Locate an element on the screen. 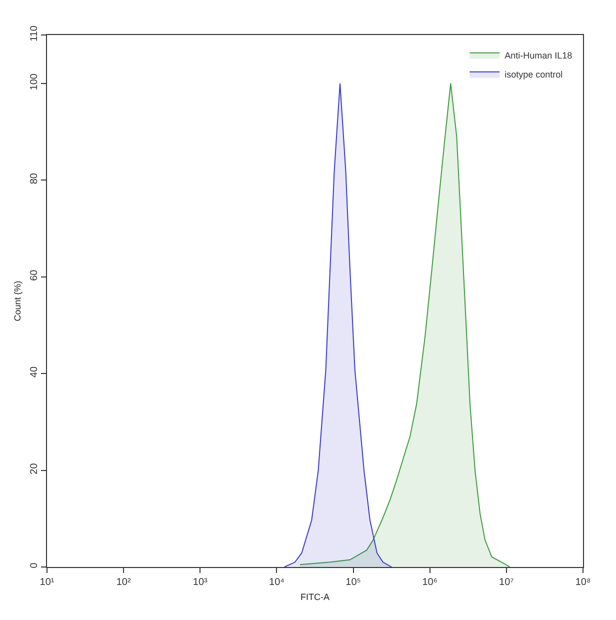 Image resolution: width=616 pixels, height=620 pixels. x-tick-label: 10² is located at coordinates (124, 582).